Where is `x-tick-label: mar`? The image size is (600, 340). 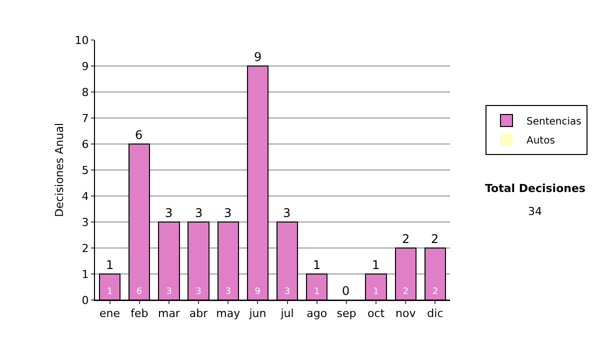
x-tick-label: mar is located at coordinates (169, 313).